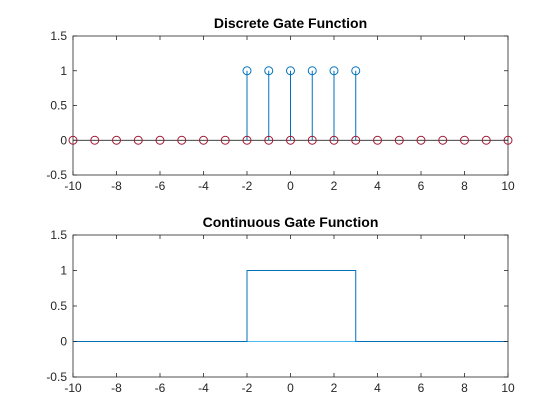 Image resolution: width=560 pixels, height=420 pixels. I want to click on continuous-x-tick-labels: -10 -8 -6 -4 -2 0 2 4 6 8 10, so click(289, 388).